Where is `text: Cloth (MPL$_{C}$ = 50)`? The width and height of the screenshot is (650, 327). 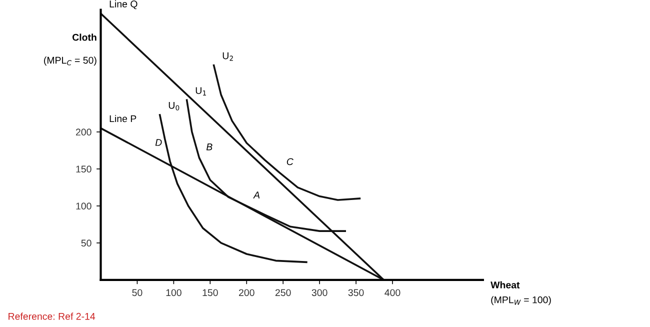
text: Cloth (MPL$_{C}$ = 50) is located at coordinates (70, 50).